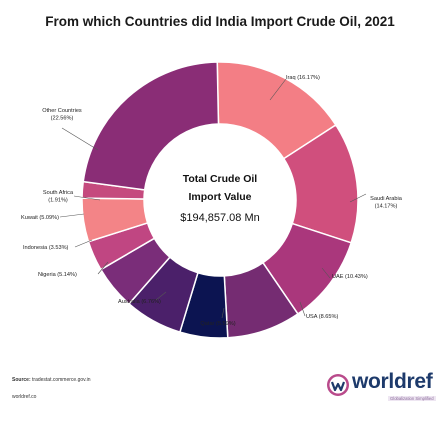  What do you see at coordinates (62, 115) in the screenshot?
I see `slice-label: Other Countries (22.56%)` at bounding box center [62, 115].